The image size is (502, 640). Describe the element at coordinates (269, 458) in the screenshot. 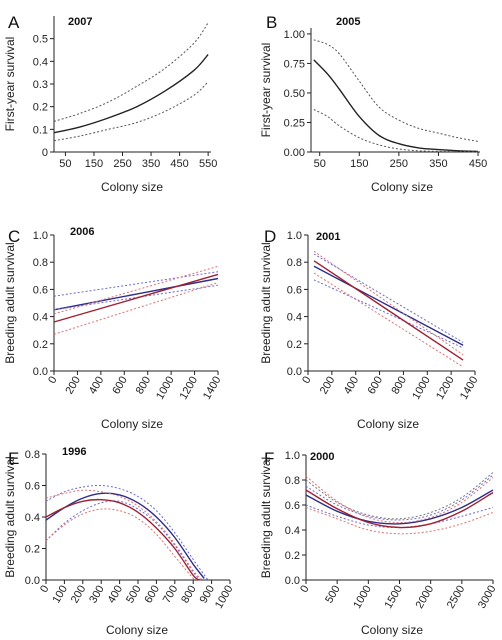

I see `panel-letter: F` at that location.